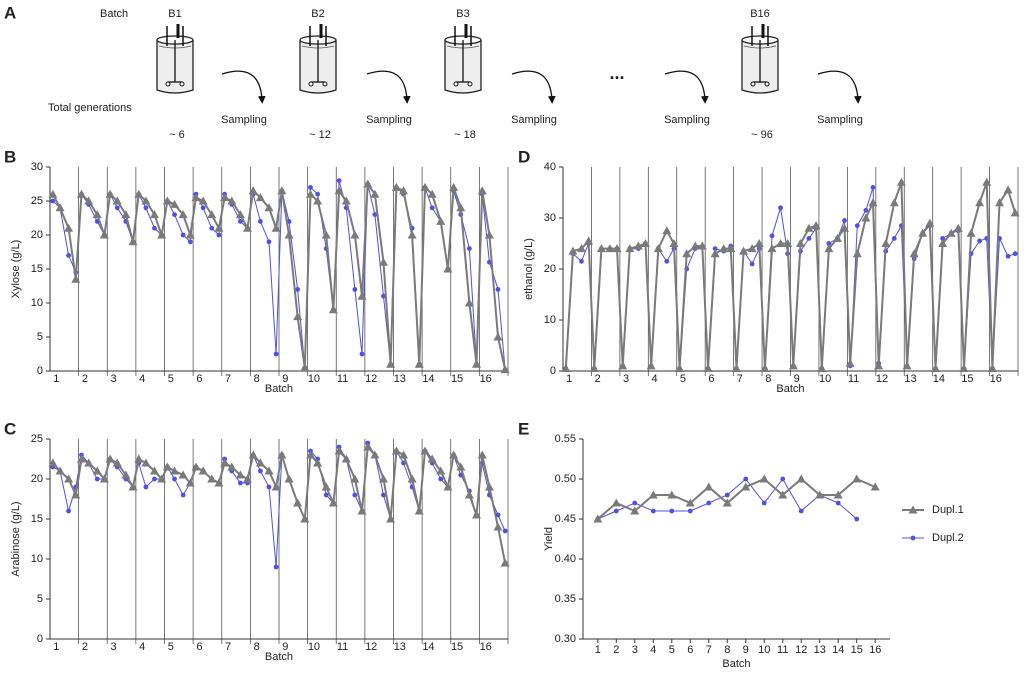 This screenshot has height=679, width=1024. What do you see at coordinates (616, 650) in the screenshot?
I see `x-tick-label: 2` at bounding box center [616, 650].